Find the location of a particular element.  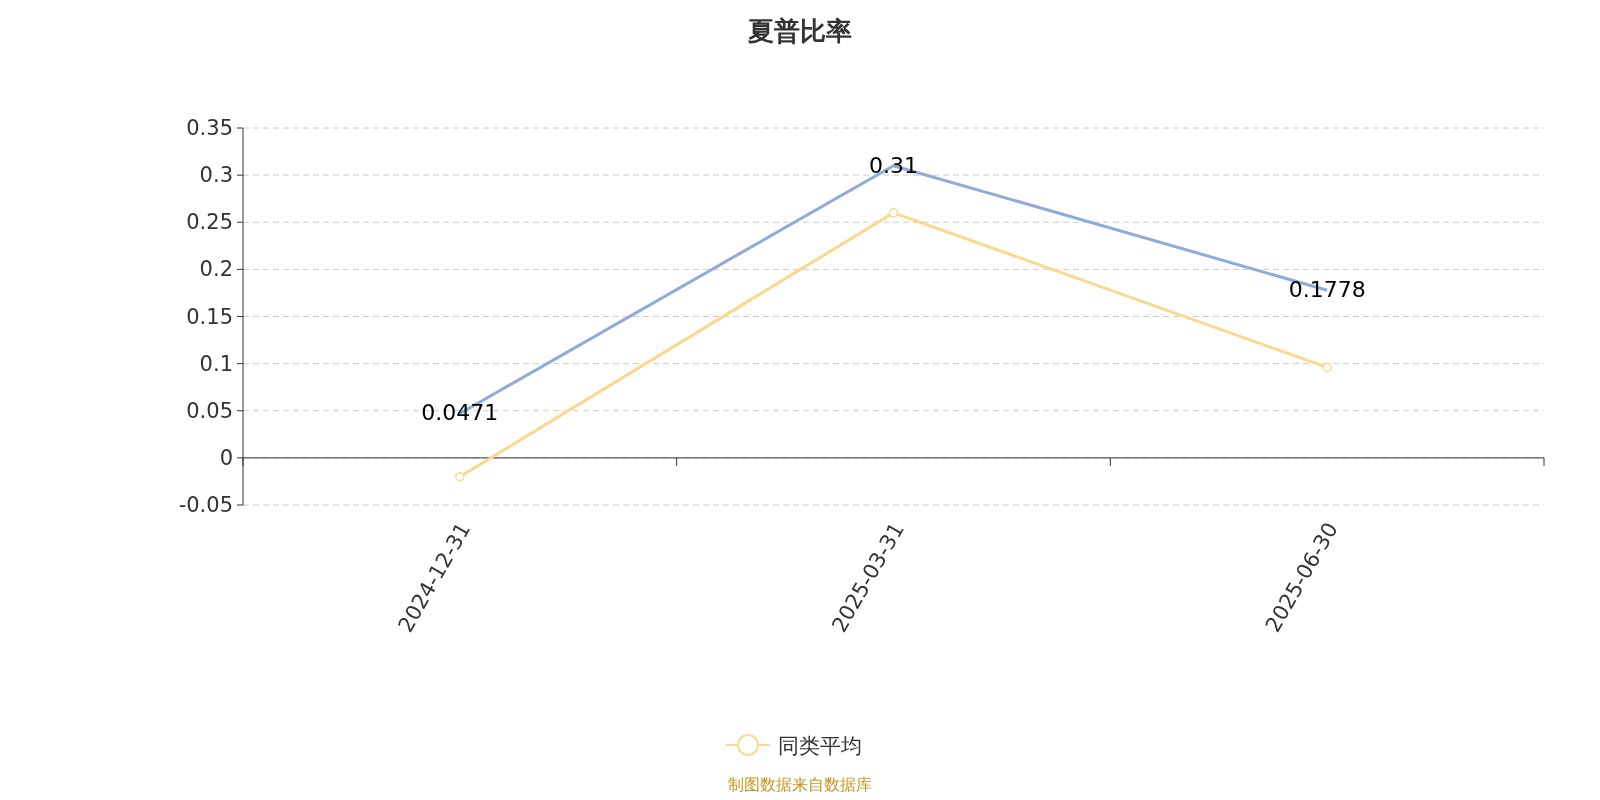

chart-title: 夏普比率 is located at coordinates (799, 31).